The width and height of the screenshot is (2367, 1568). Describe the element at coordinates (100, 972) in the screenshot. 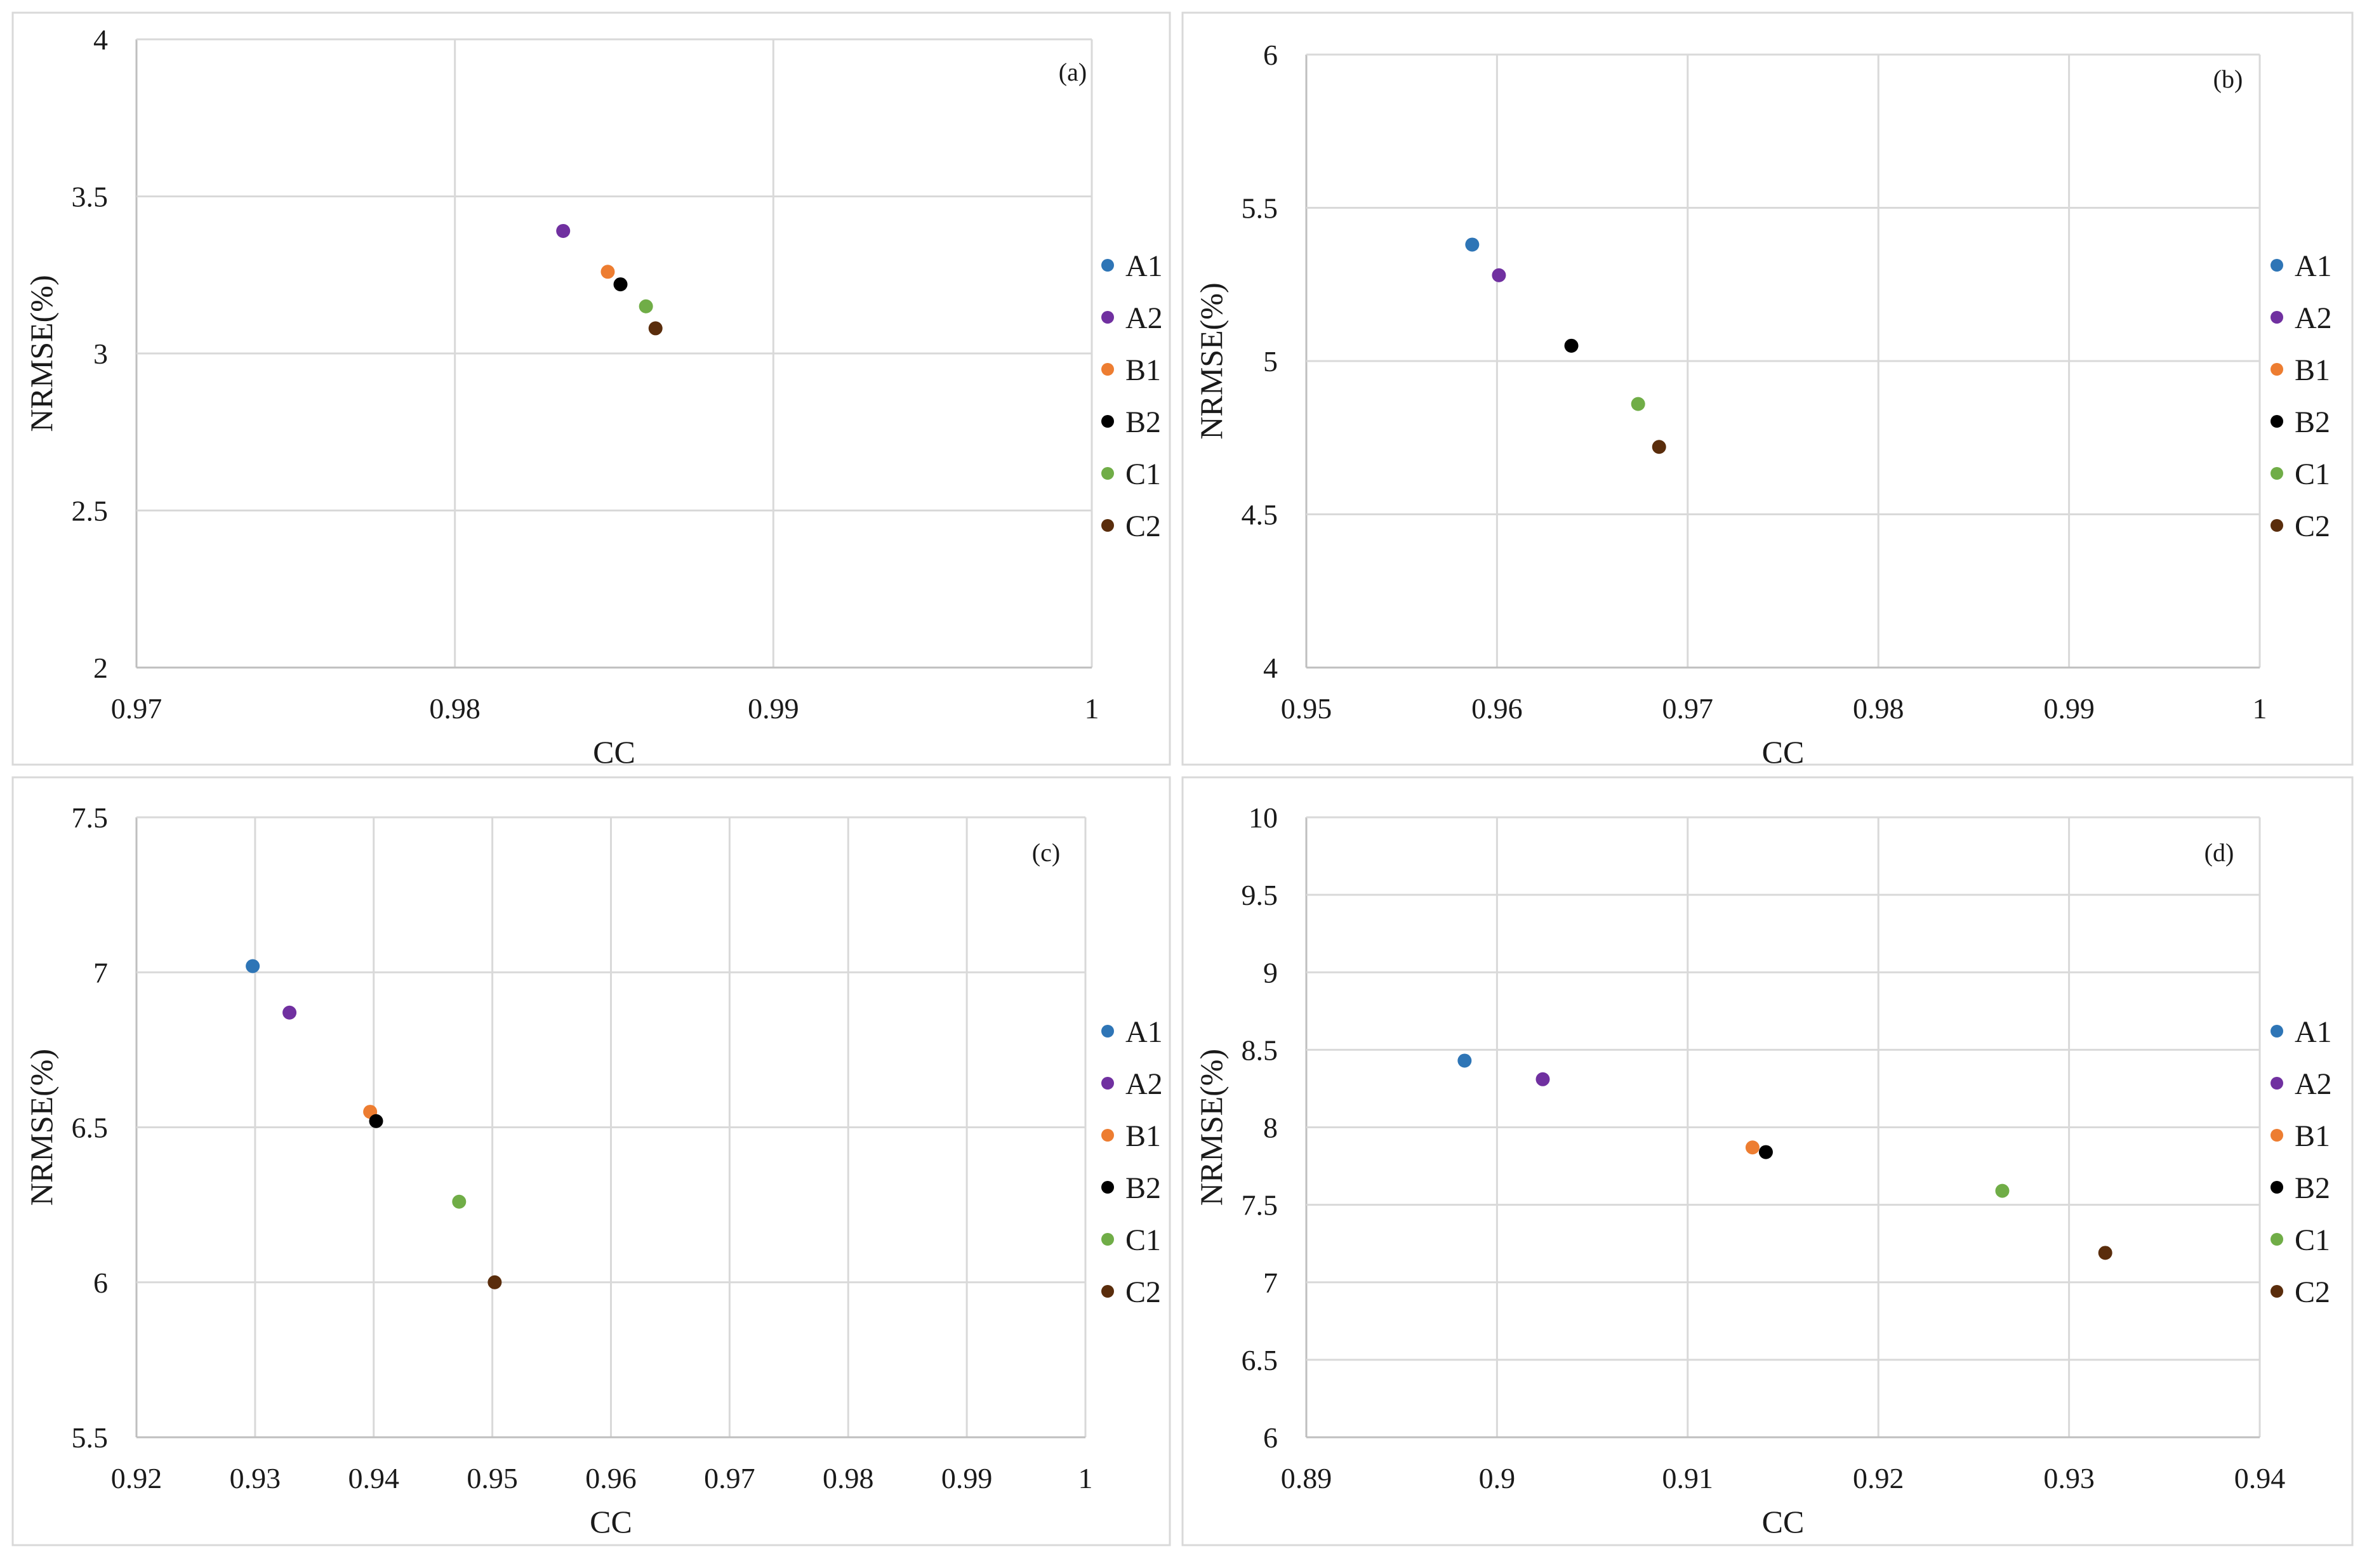

I see `y-tick-label: 7` at that location.